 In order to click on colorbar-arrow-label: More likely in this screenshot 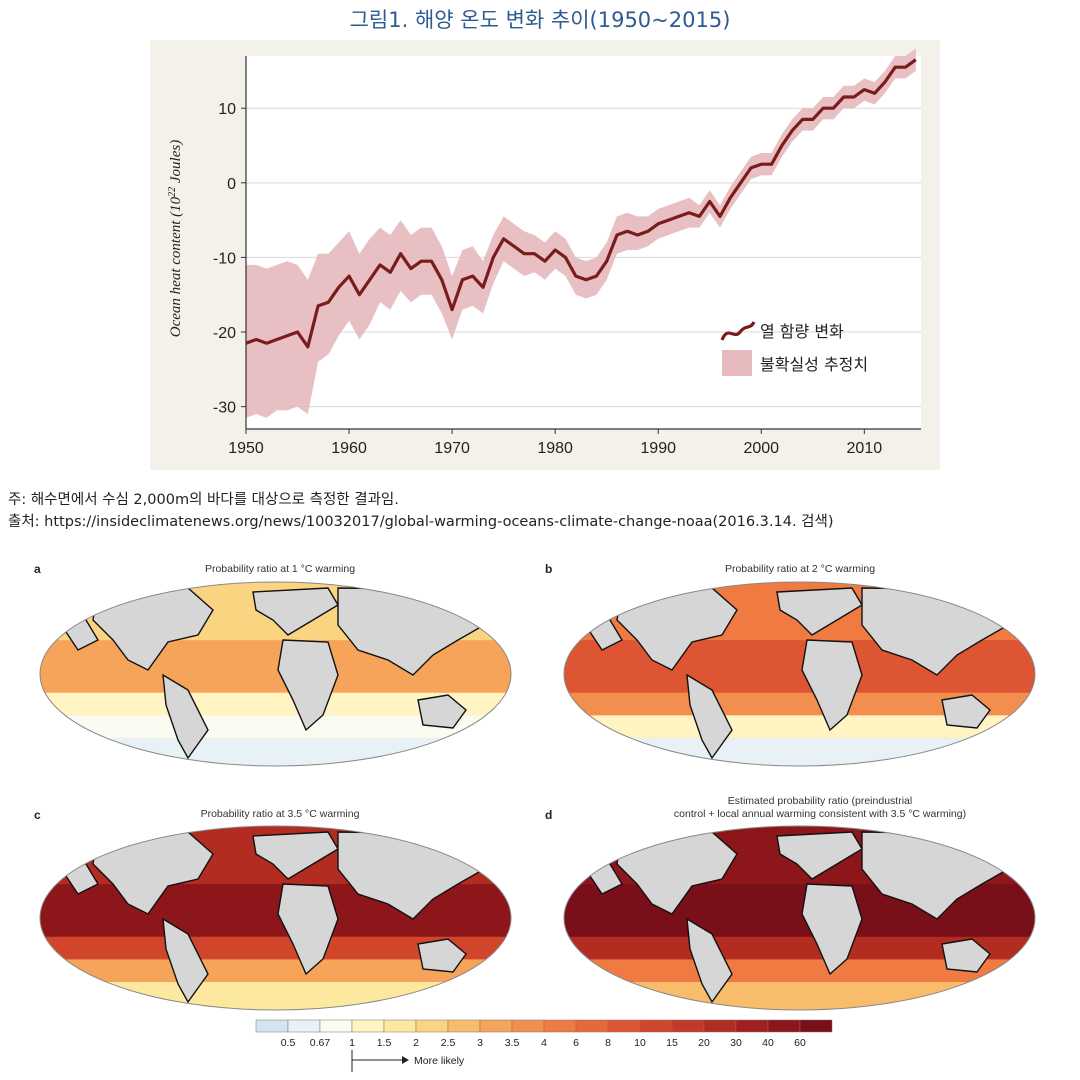, I will do `click(439, 1061)`.